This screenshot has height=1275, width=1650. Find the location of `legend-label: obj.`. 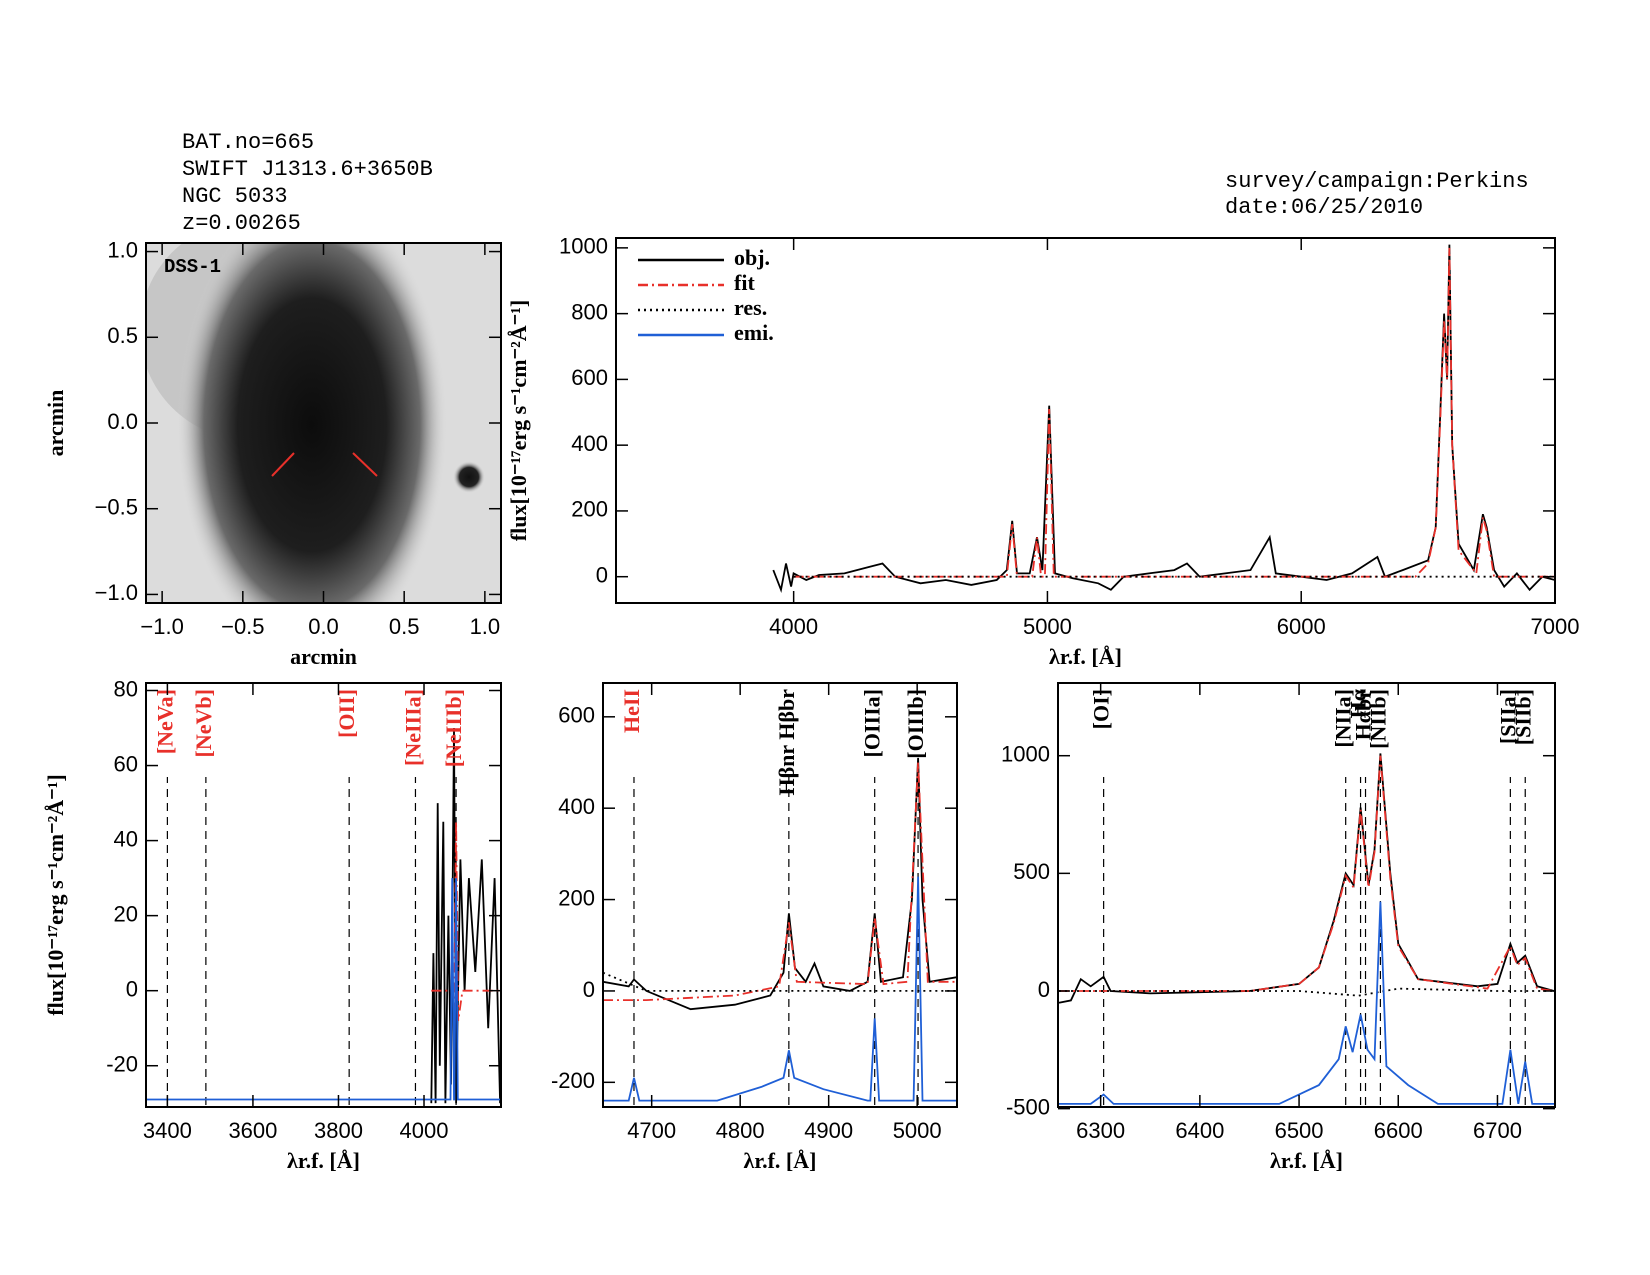

legend-label: obj. is located at coordinates (752, 257).